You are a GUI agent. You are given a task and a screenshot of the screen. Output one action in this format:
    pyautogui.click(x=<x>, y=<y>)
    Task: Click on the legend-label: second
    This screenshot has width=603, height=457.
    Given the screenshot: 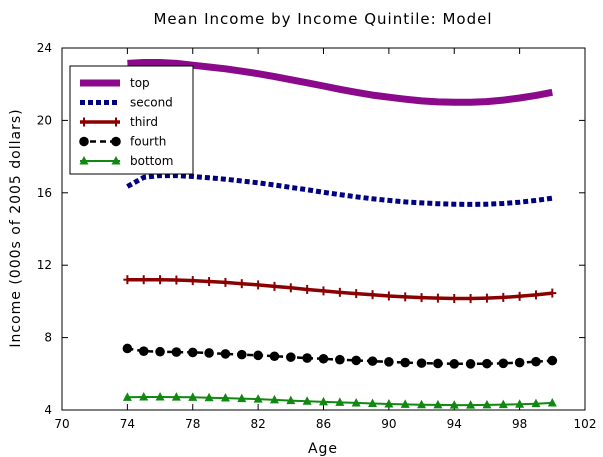 What is the action you would take?
    pyautogui.click(x=151, y=103)
    